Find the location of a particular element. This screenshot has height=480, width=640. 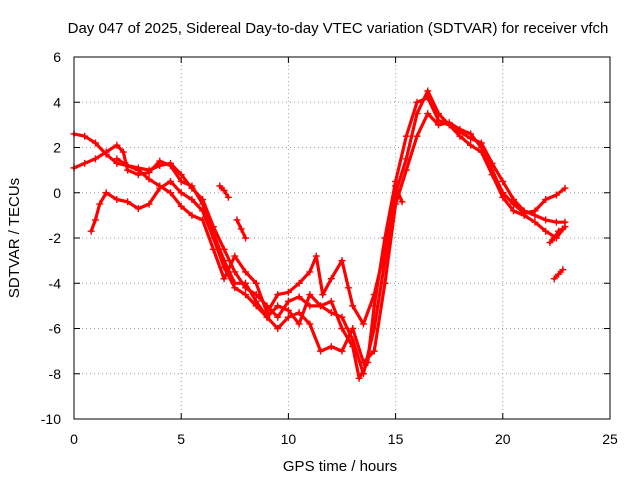

y-tick-label: 6 is located at coordinates (57, 57).